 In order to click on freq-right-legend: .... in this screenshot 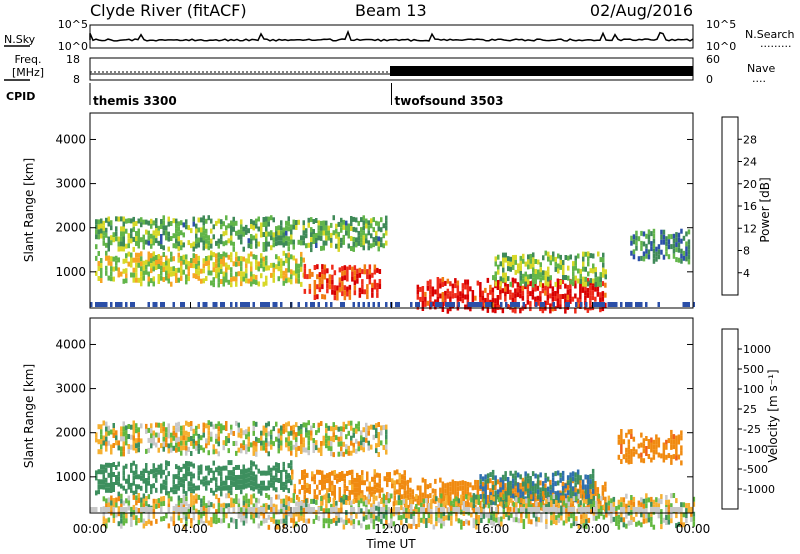, I will do `click(759, 78)`.